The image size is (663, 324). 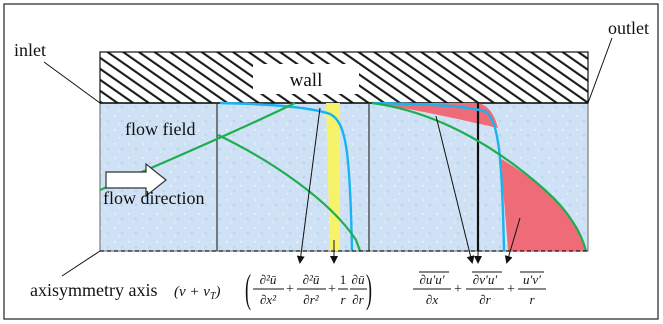 I want to click on viscous-term-fill, so click(x=333, y=177).